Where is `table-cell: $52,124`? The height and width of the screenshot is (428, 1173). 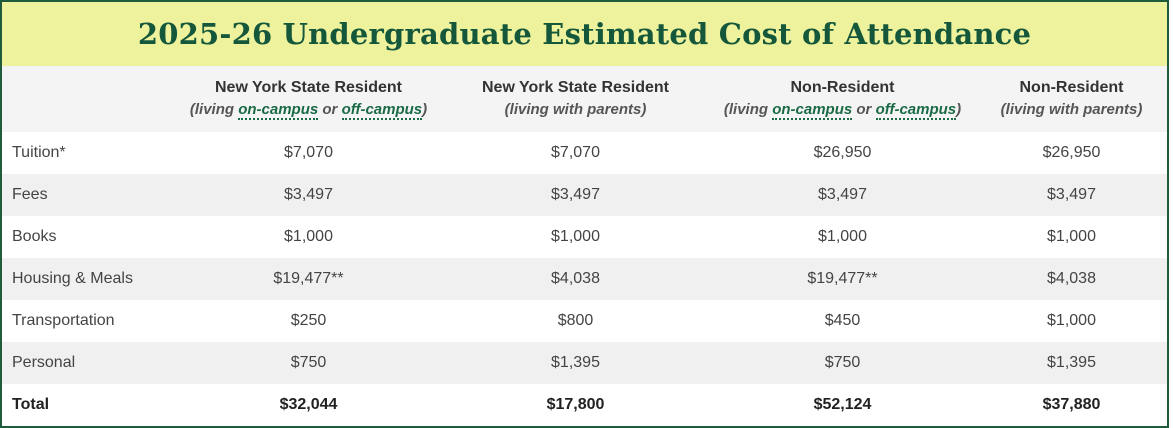
table-cell: $52,124 is located at coordinates (842, 405).